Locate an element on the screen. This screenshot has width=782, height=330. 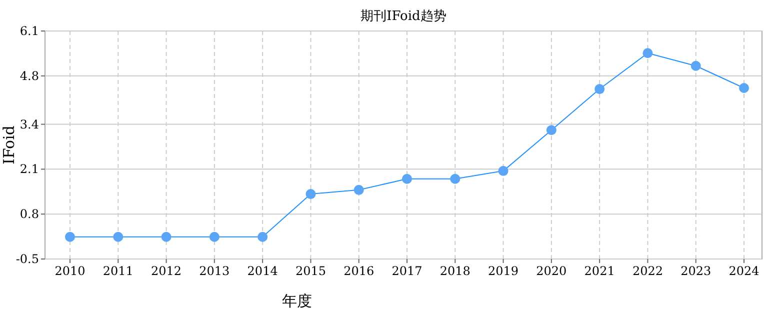
y-tick-label: 2.1 is located at coordinates (29, 169).